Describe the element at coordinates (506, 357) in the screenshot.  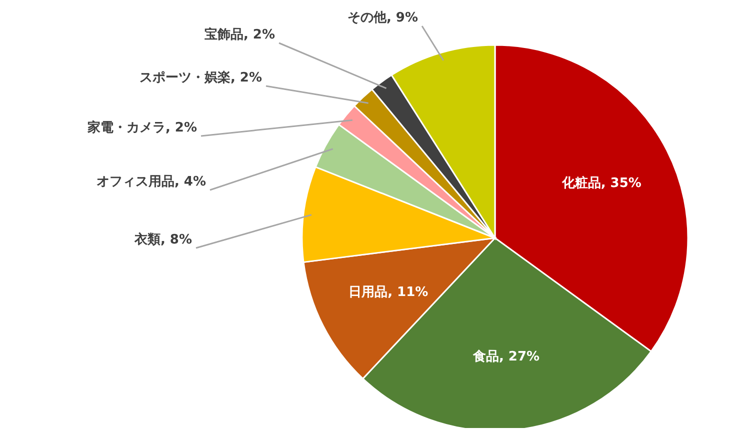
I see `slice-label: 食品, 27%` at that location.